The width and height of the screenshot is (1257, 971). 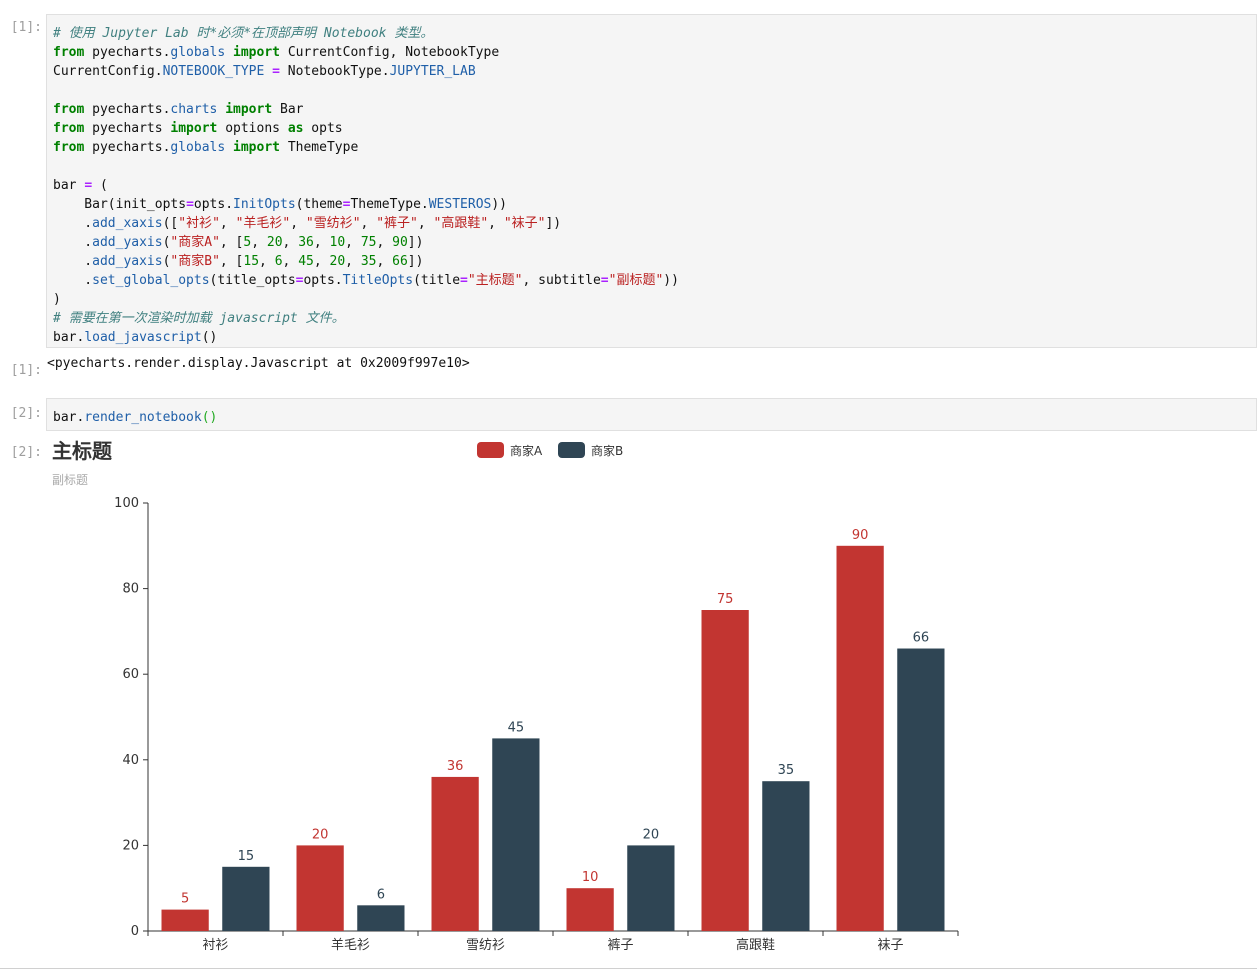 I want to click on bar-data-label: 20, so click(x=651, y=834).